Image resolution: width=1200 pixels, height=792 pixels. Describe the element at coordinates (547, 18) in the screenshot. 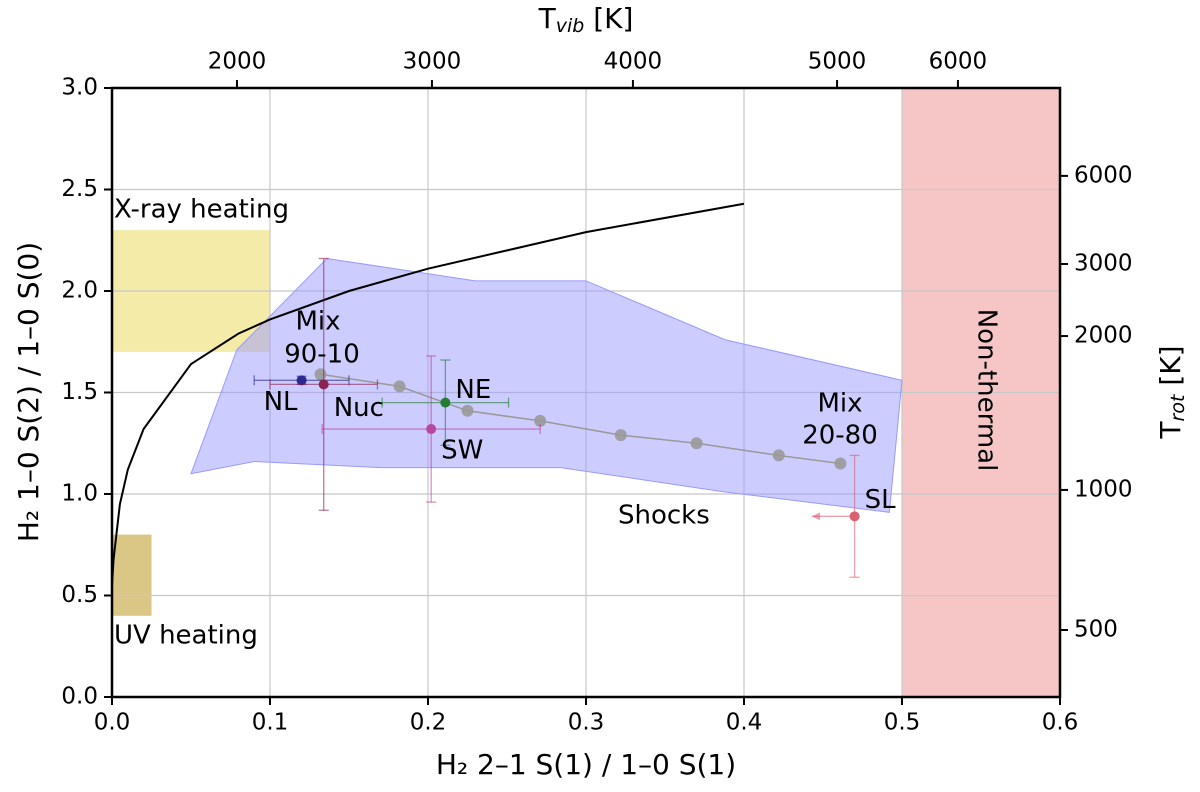

I see `x2-label-main: T` at that location.